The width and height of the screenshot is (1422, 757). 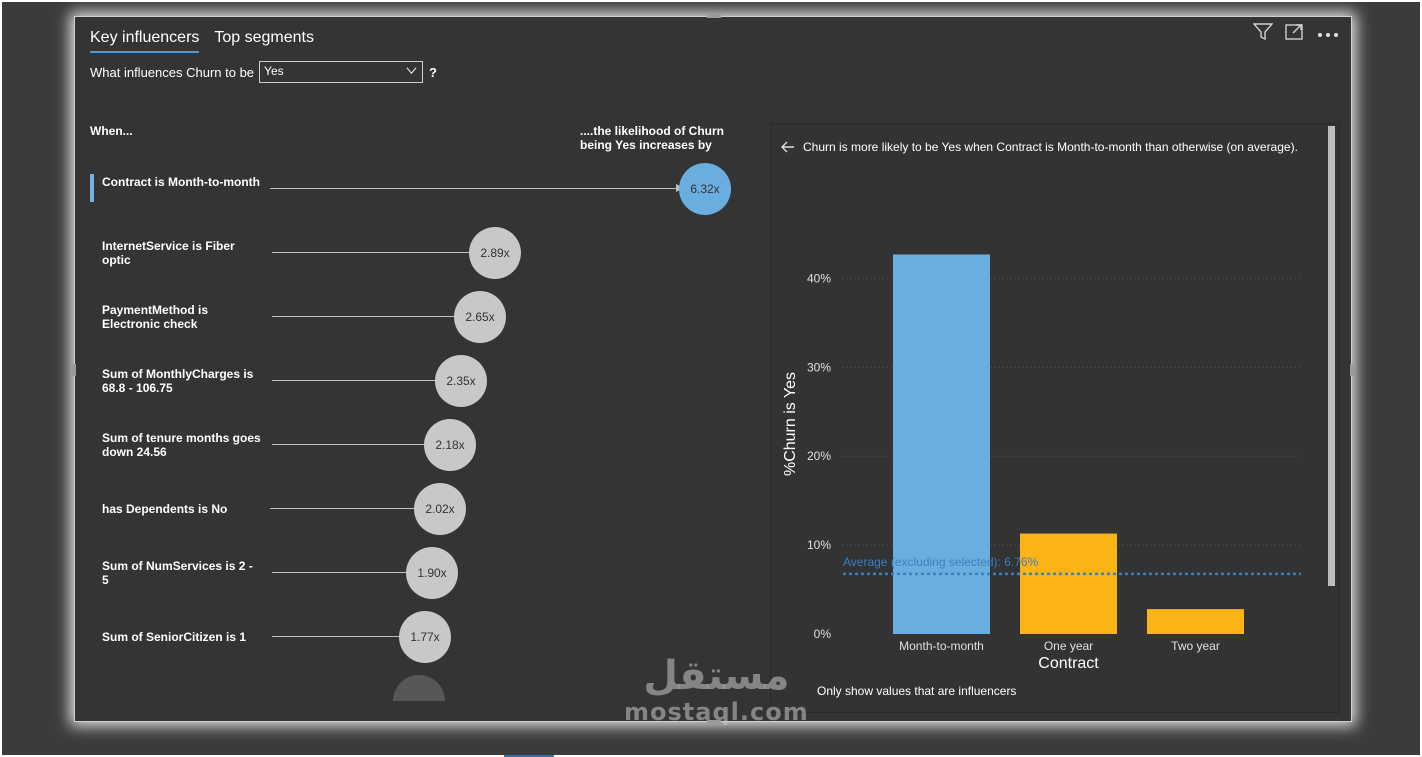 I want to click on influencer-value-bubble: 2.35x, so click(x=461, y=381).